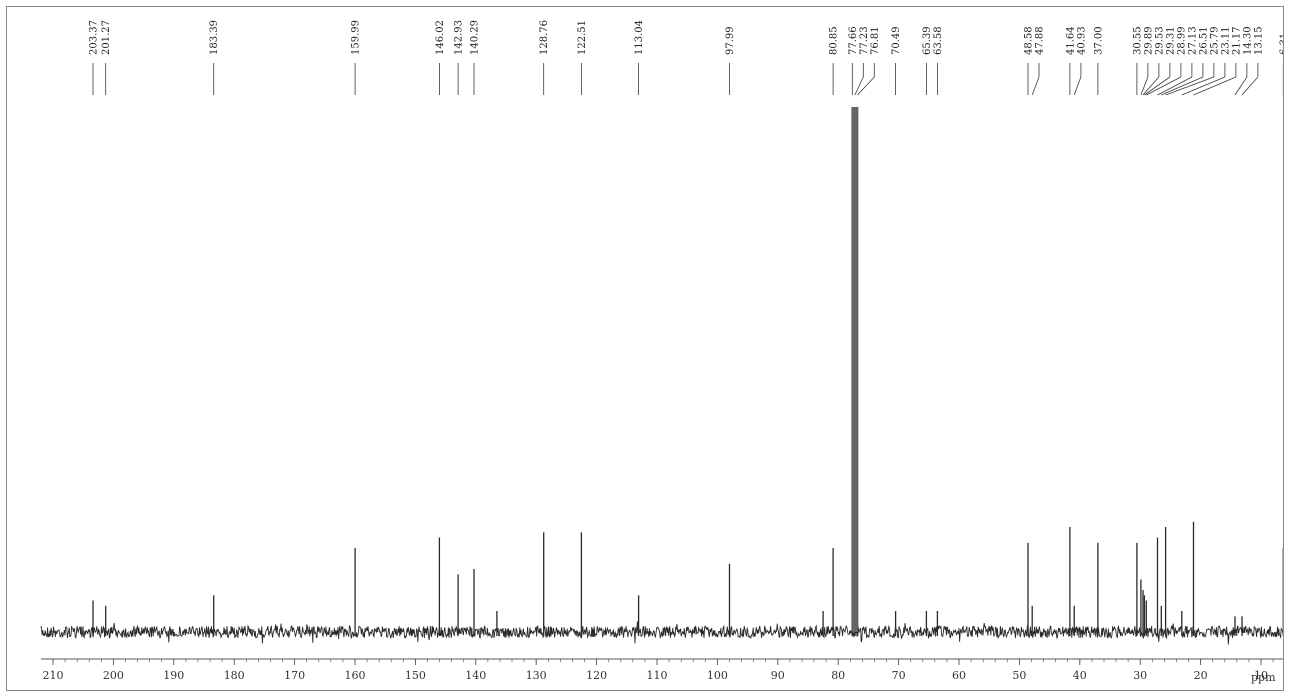 This screenshot has width=1290, height=697. What do you see at coordinates (730, 60) in the screenshot?
I see `peak-label: 97.99` at bounding box center [730, 60].